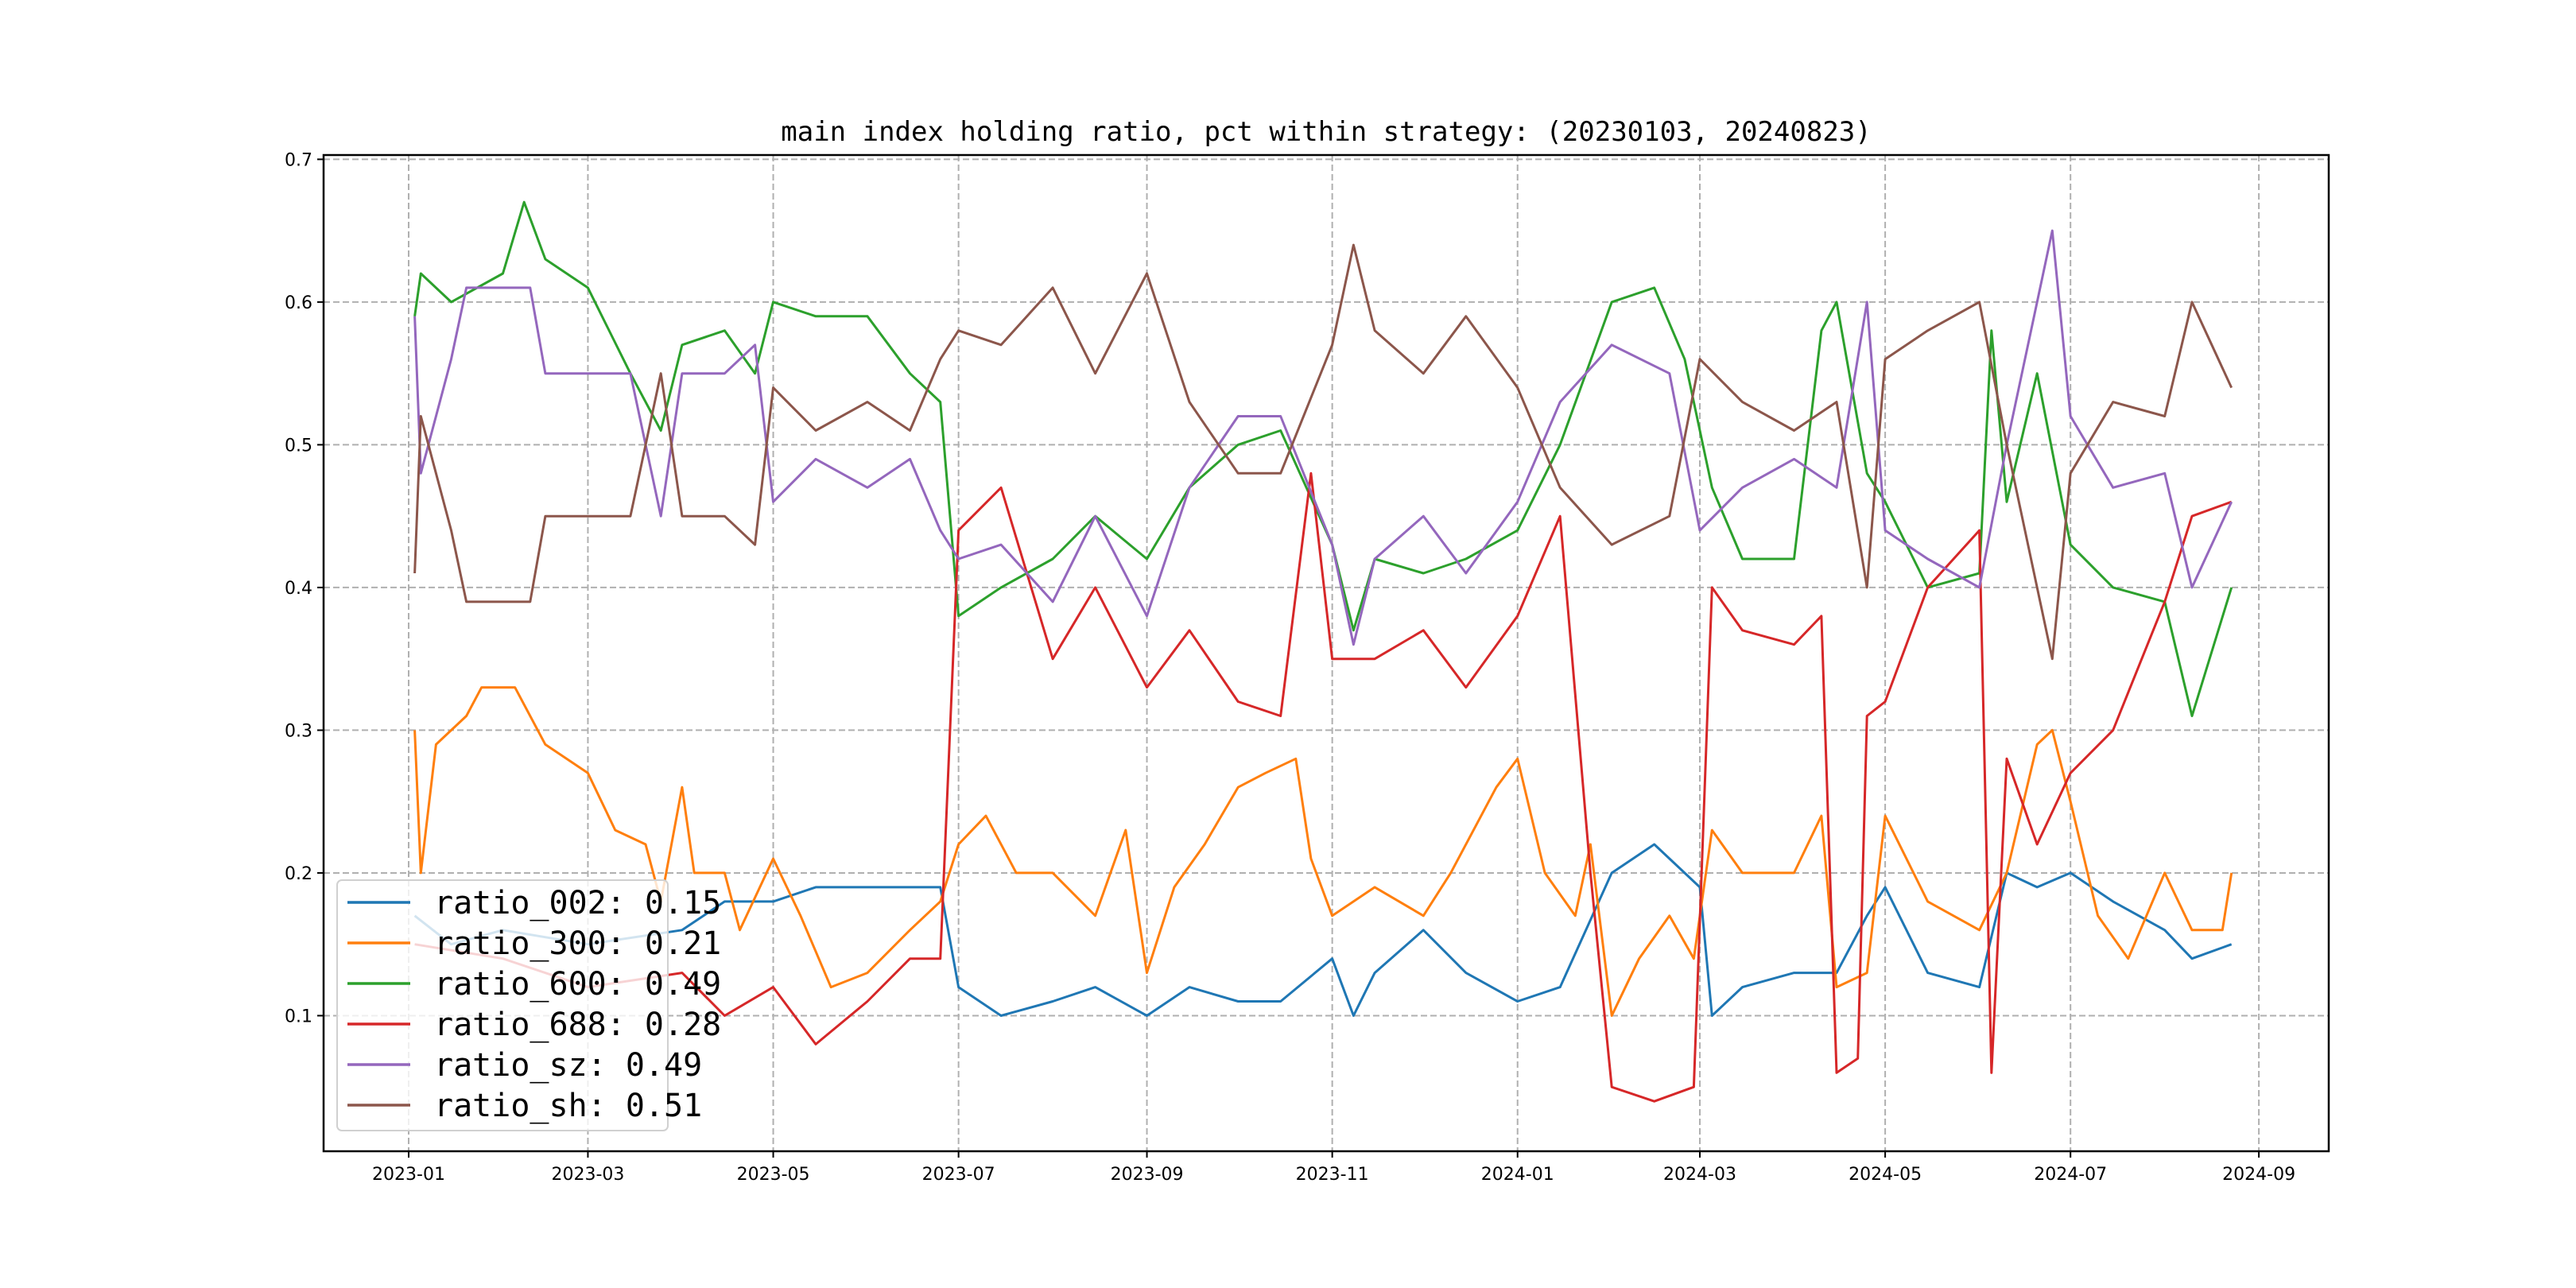 Image resolution: width=2576 pixels, height=1288 pixels. What do you see at coordinates (773, 1175) in the screenshot?
I see `x-tick-label: 2023-05` at bounding box center [773, 1175].